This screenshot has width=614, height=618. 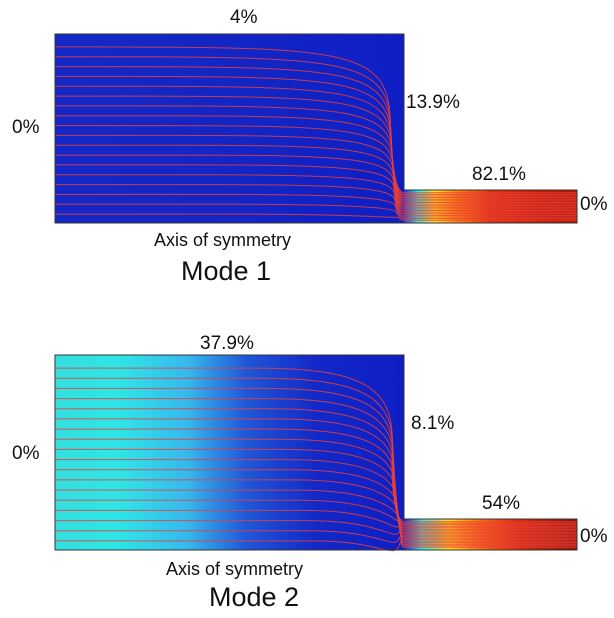 I want to click on mode-2-left-flux-label: 0%, so click(x=26, y=453).